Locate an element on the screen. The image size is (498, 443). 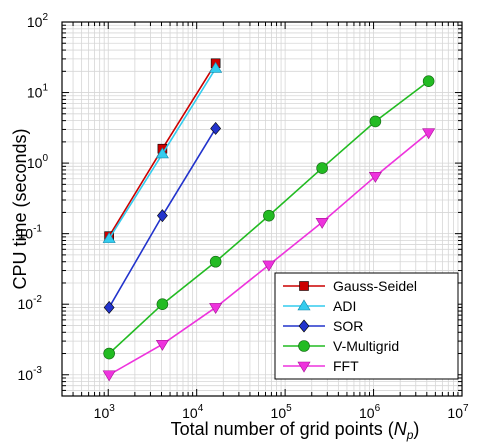
x-axis-title-suffix: ) is located at coordinates (416, 429).